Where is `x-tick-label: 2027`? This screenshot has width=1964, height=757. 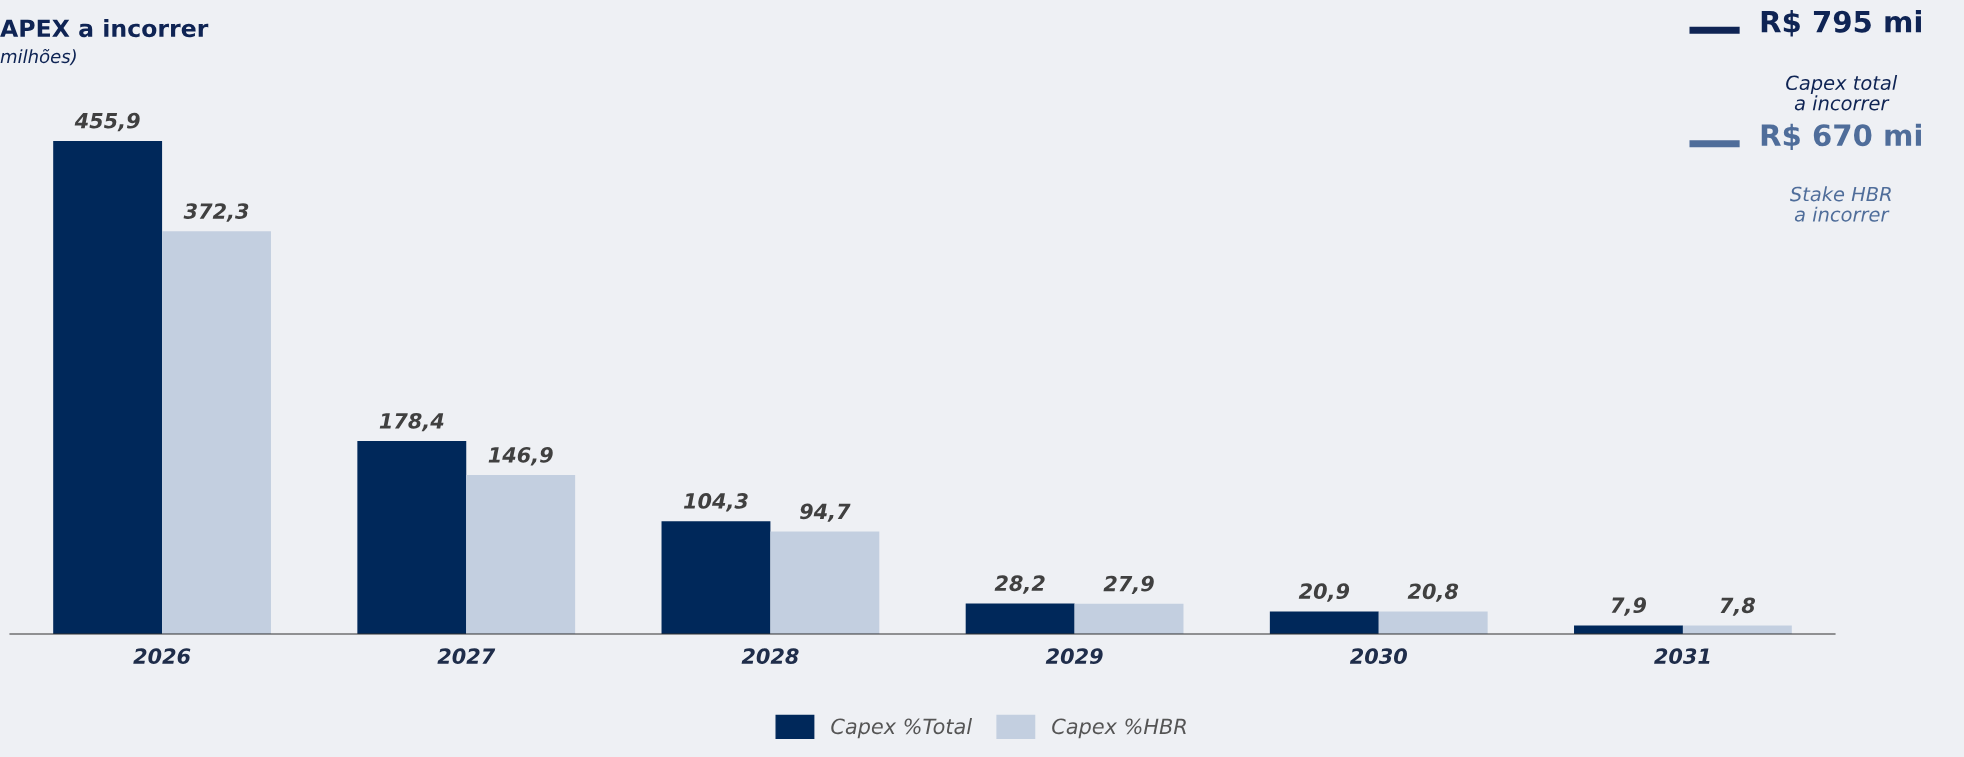
x-tick-label: 2027 is located at coordinates (466, 656).